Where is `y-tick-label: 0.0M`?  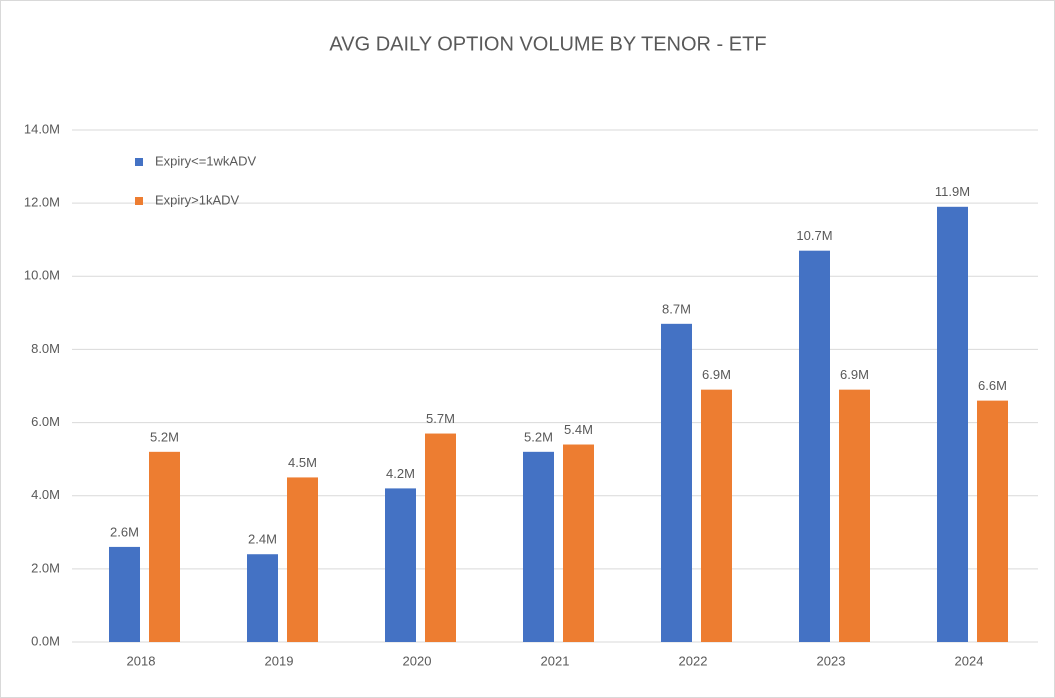
y-tick-label: 0.0M is located at coordinates (45, 640).